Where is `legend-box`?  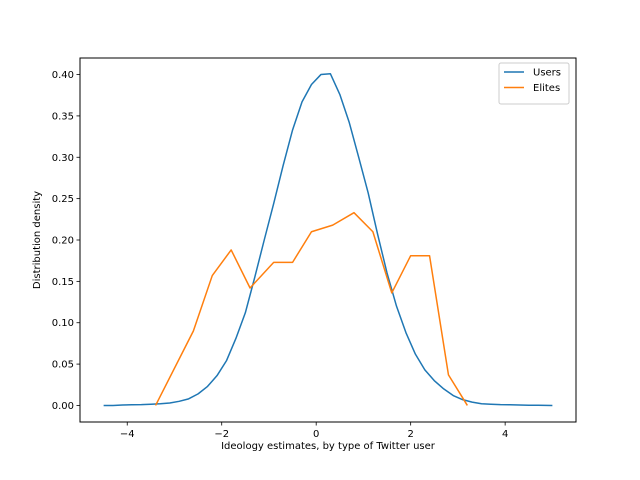 legend-box is located at coordinates (534, 83).